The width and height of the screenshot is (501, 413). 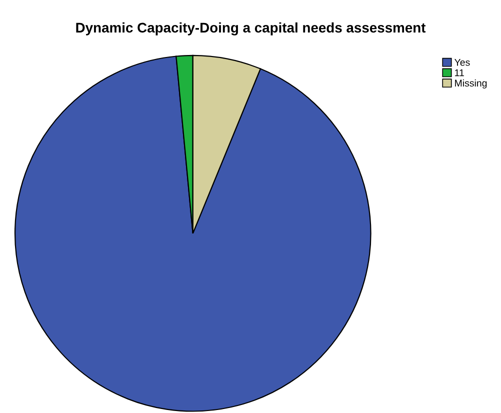 What do you see at coordinates (471, 83) in the screenshot?
I see `legend-label: Missing` at bounding box center [471, 83].